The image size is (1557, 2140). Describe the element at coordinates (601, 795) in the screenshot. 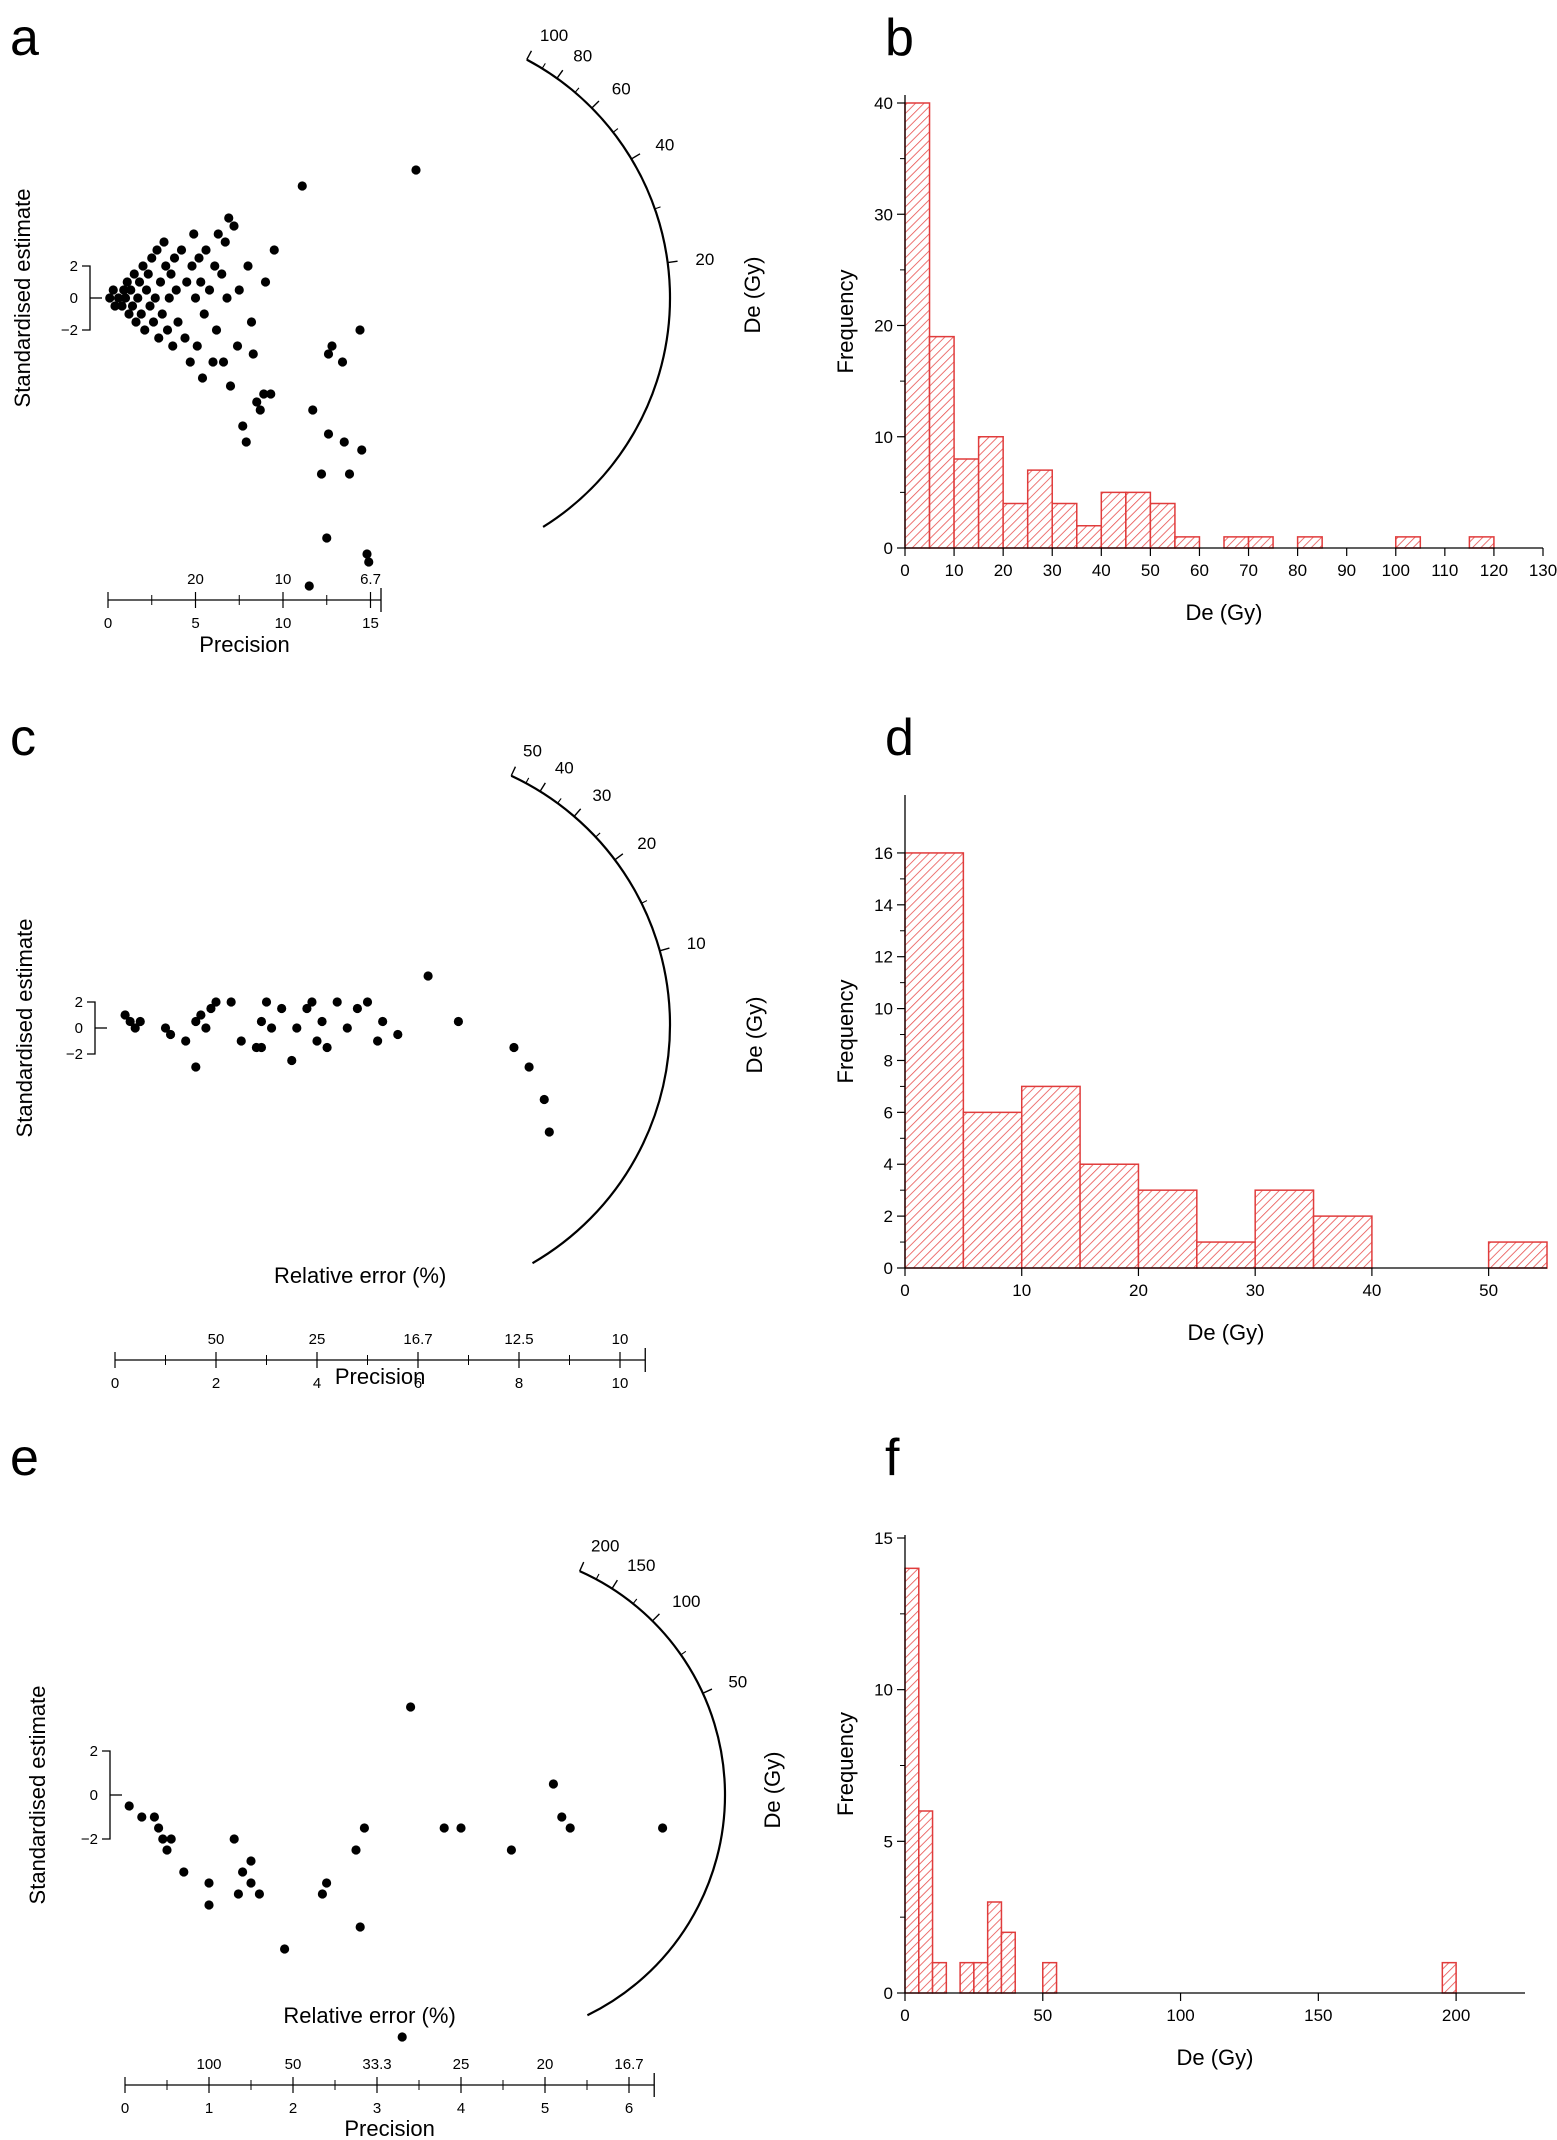

I see `arc-tick-label: 30` at that location.